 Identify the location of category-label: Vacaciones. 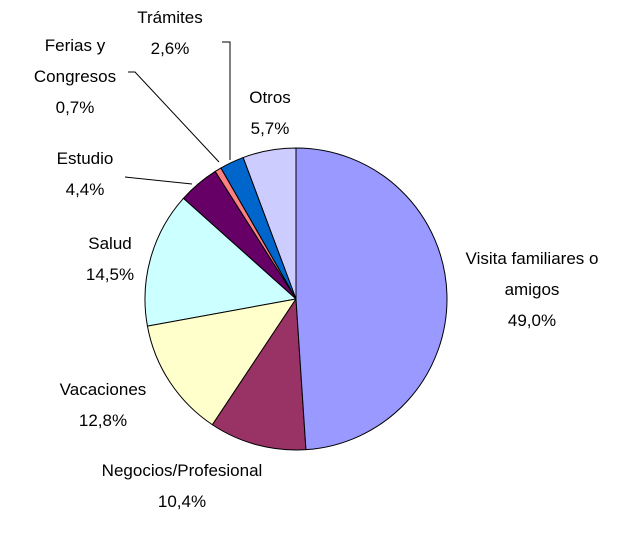
(103, 389).